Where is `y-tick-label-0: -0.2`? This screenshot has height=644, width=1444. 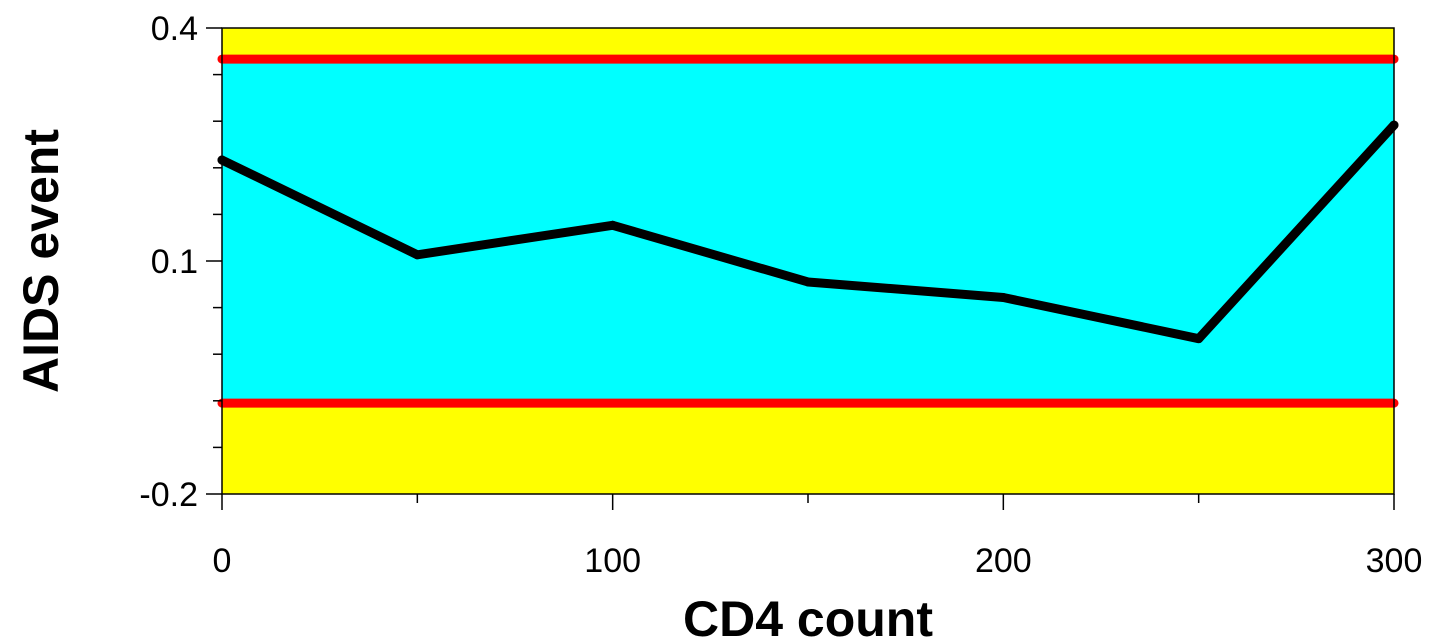
y-tick-label-0: -0.2 is located at coordinates (168, 495).